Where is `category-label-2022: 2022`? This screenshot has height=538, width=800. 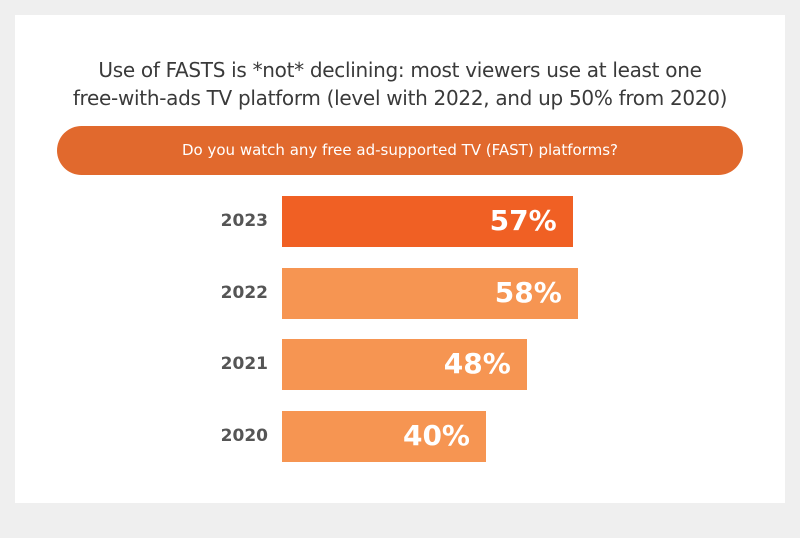 category-label-2022: 2022 is located at coordinates (244, 292).